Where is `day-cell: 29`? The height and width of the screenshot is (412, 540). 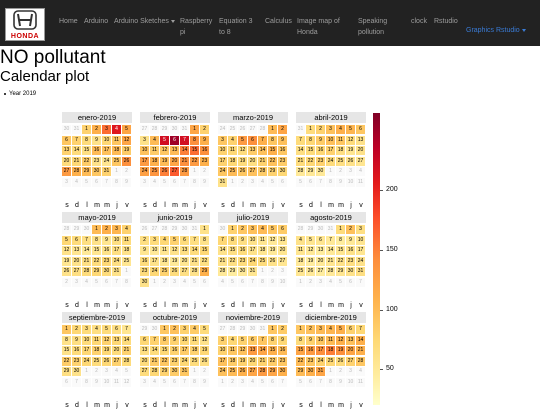
day-cell: 29 is located at coordinates (204, 271).